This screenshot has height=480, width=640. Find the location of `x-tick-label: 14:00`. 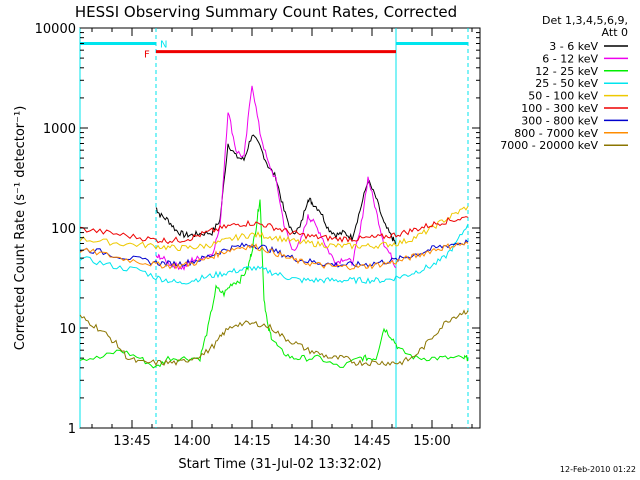

x-tick-label: 14:00 is located at coordinates (191, 441).